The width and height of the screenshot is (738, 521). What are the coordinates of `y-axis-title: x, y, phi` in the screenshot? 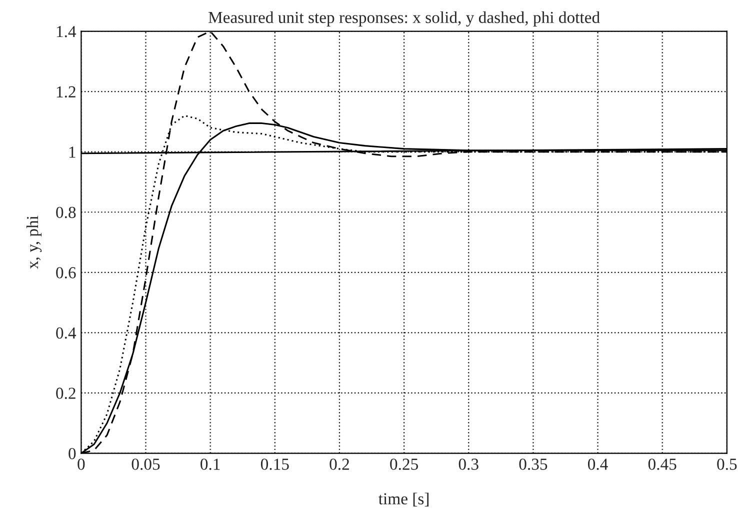 It's located at (34, 242).